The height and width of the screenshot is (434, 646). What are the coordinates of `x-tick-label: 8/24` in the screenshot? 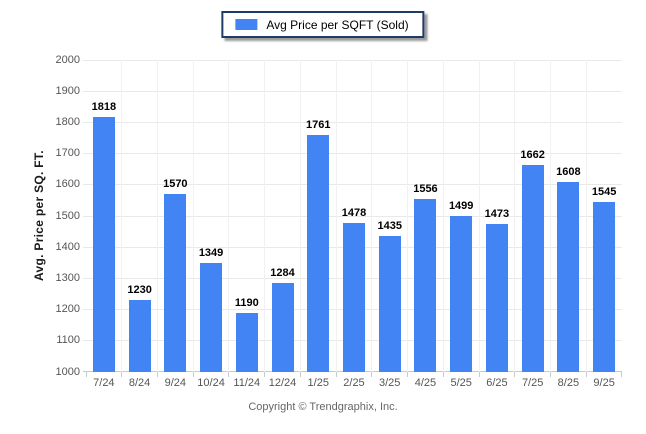 It's located at (139, 383).